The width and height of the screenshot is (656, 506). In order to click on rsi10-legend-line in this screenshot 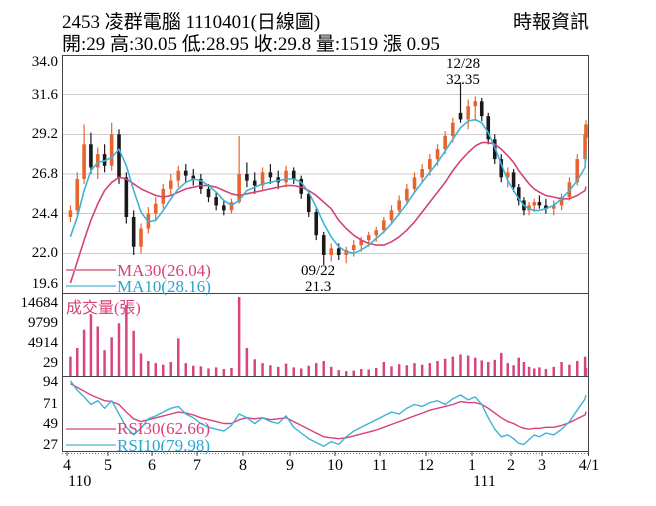, I will do `click(91, 445)`.